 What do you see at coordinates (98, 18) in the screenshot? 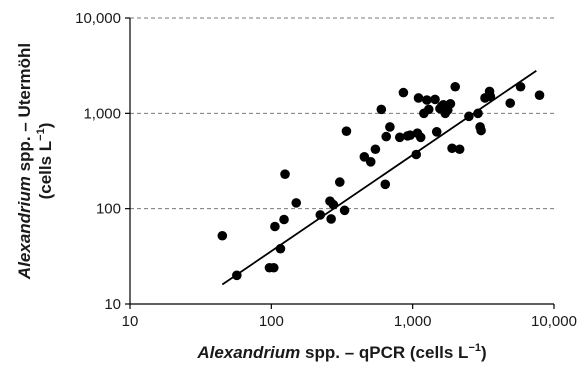
I see `y-tick-label: 10,000` at bounding box center [98, 18].